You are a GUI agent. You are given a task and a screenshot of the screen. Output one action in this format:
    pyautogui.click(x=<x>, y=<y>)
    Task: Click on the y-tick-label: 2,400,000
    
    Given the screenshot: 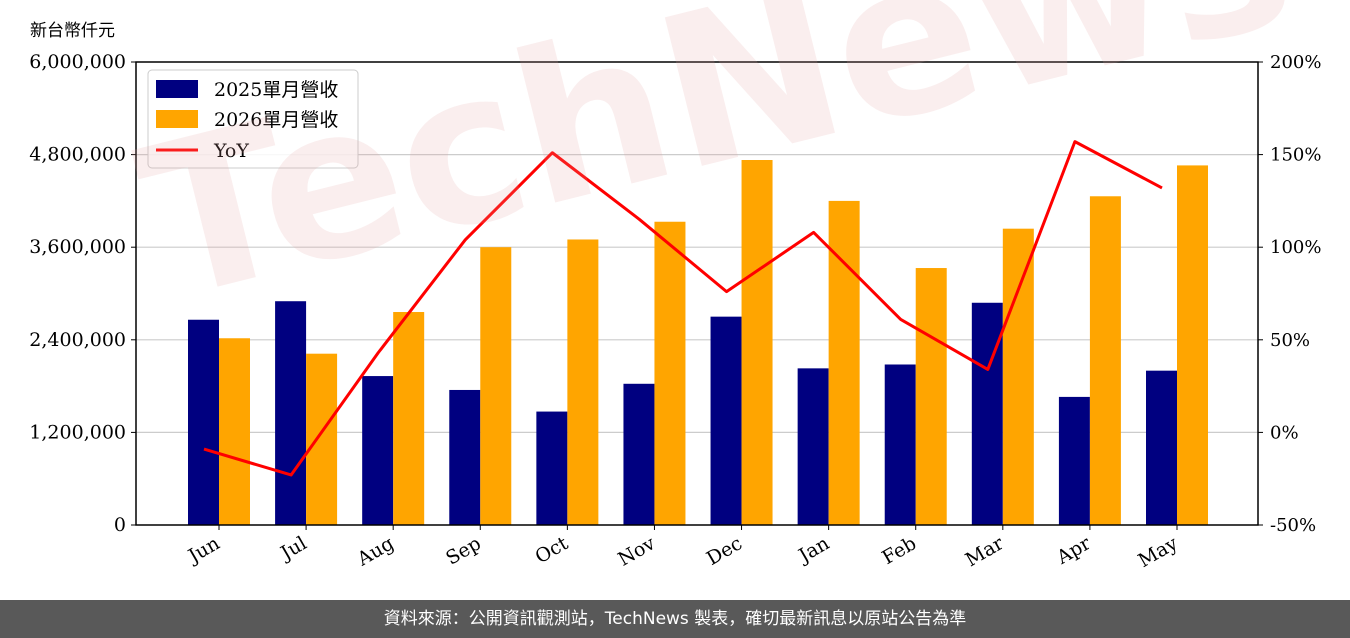 What is the action you would take?
    pyautogui.click(x=77, y=340)
    